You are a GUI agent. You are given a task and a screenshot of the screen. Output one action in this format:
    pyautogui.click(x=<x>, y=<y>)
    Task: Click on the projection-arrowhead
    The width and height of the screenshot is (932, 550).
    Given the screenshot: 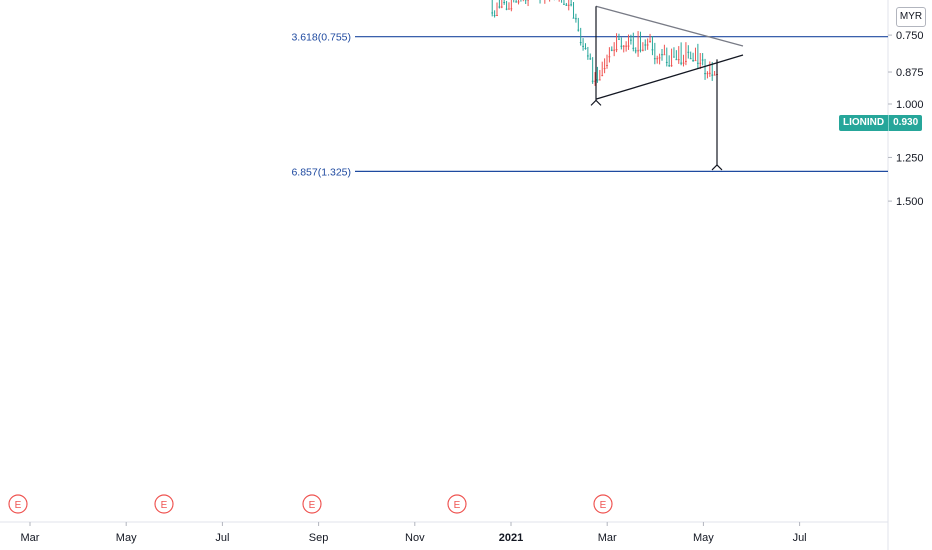 What is the action you would take?
    pyautogui.click(x=717, y=167)
    